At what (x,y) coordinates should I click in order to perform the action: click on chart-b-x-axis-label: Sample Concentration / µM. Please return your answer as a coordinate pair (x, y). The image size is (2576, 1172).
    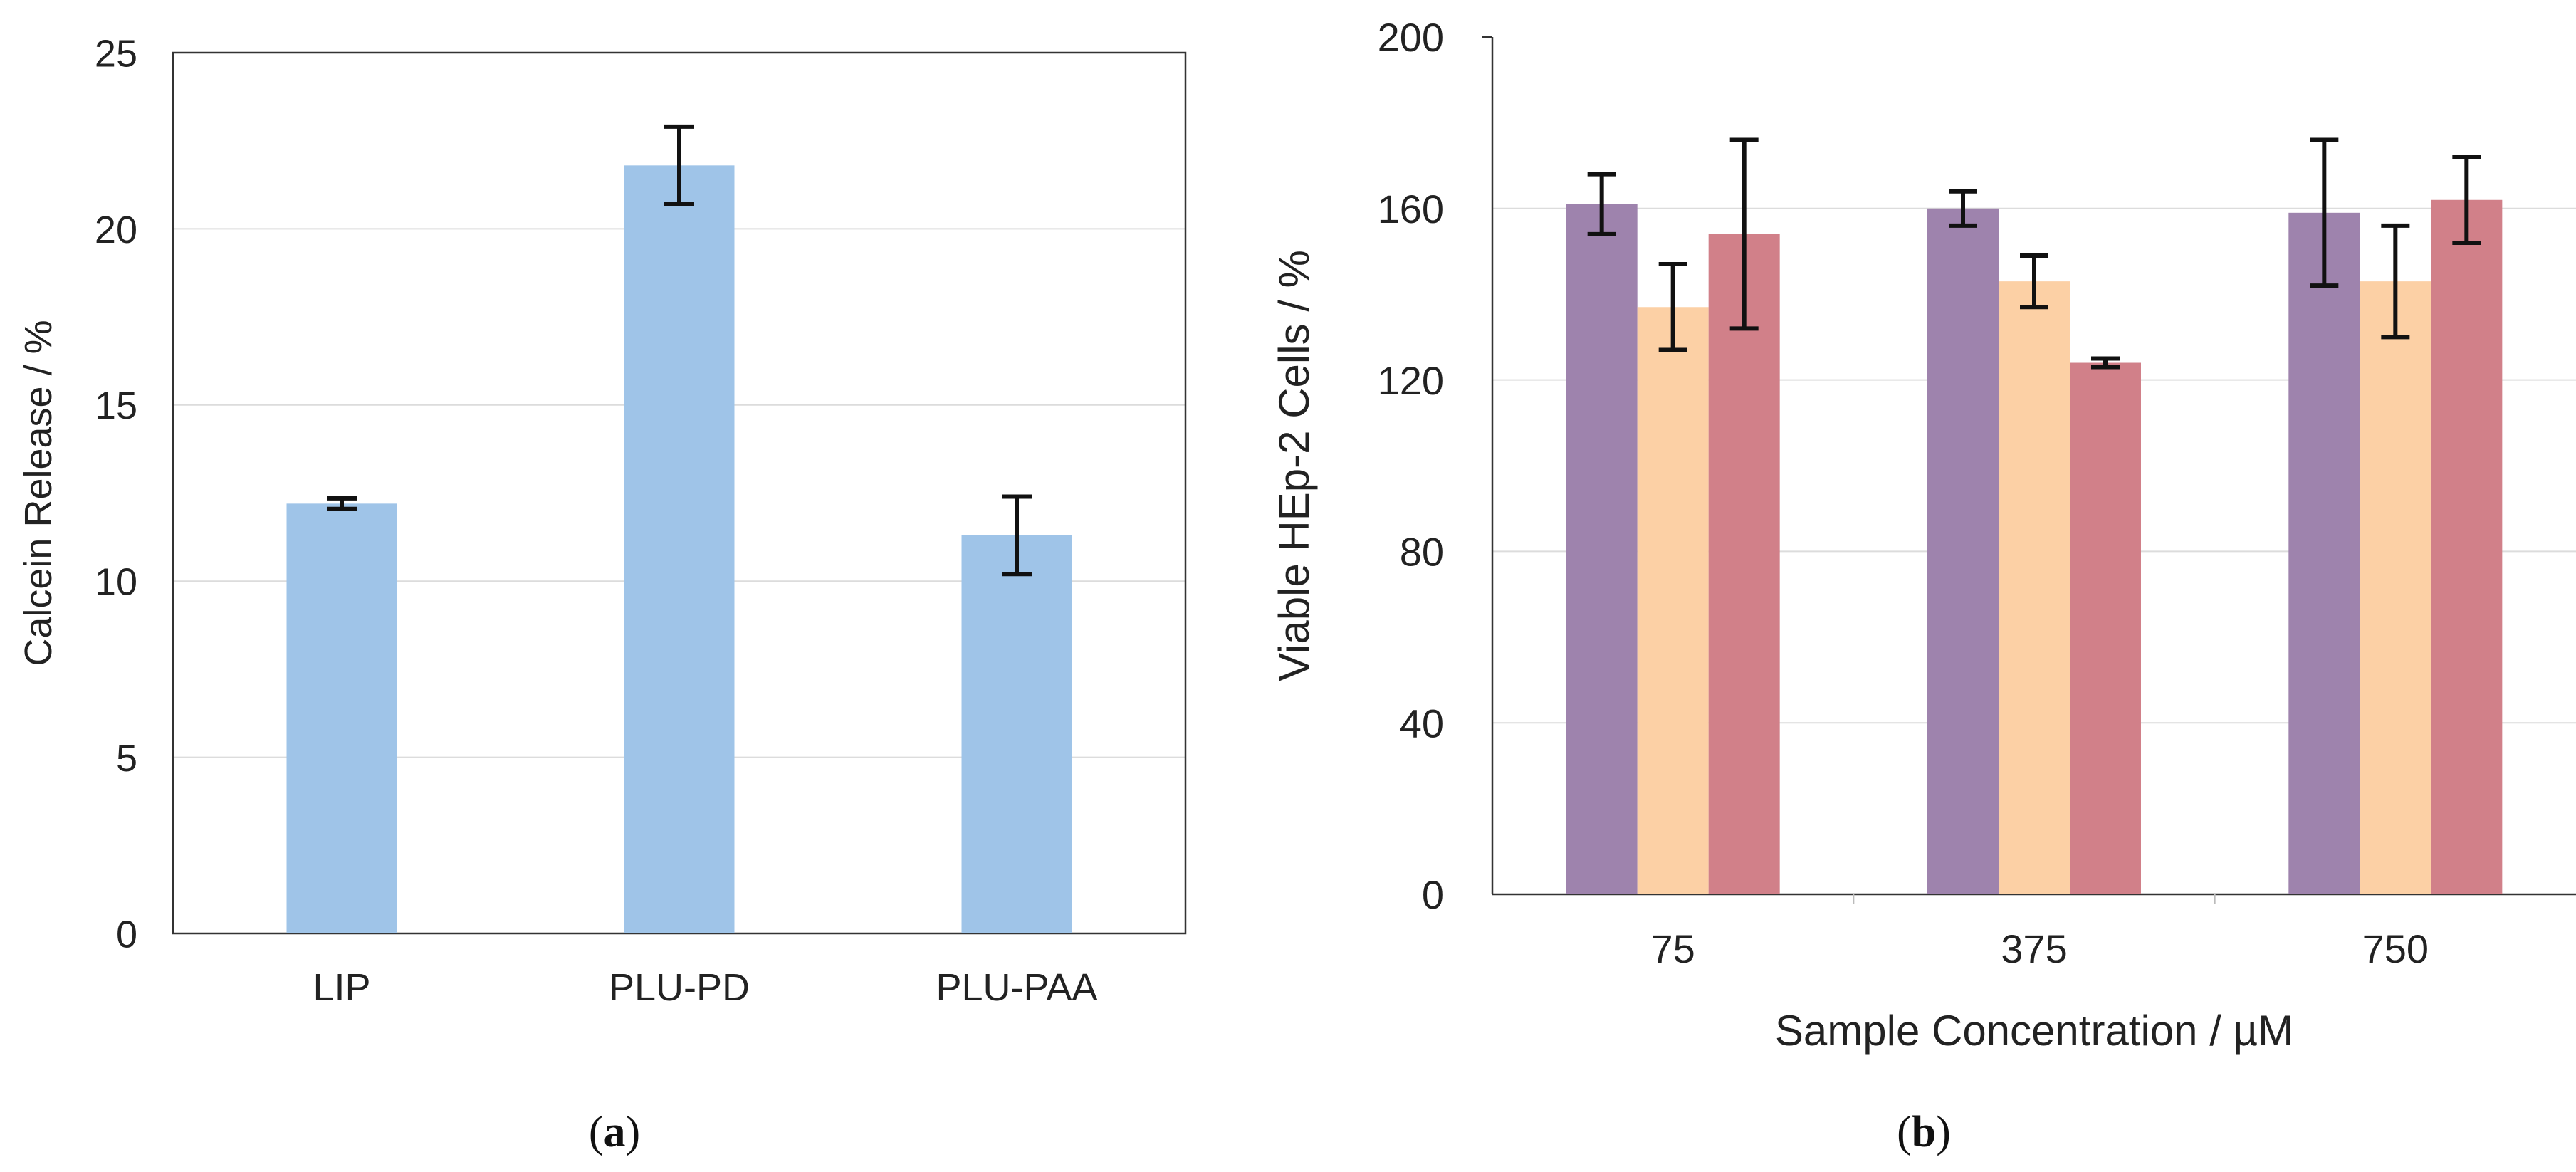
    Looking at the image, I should click on (2034, 1031).